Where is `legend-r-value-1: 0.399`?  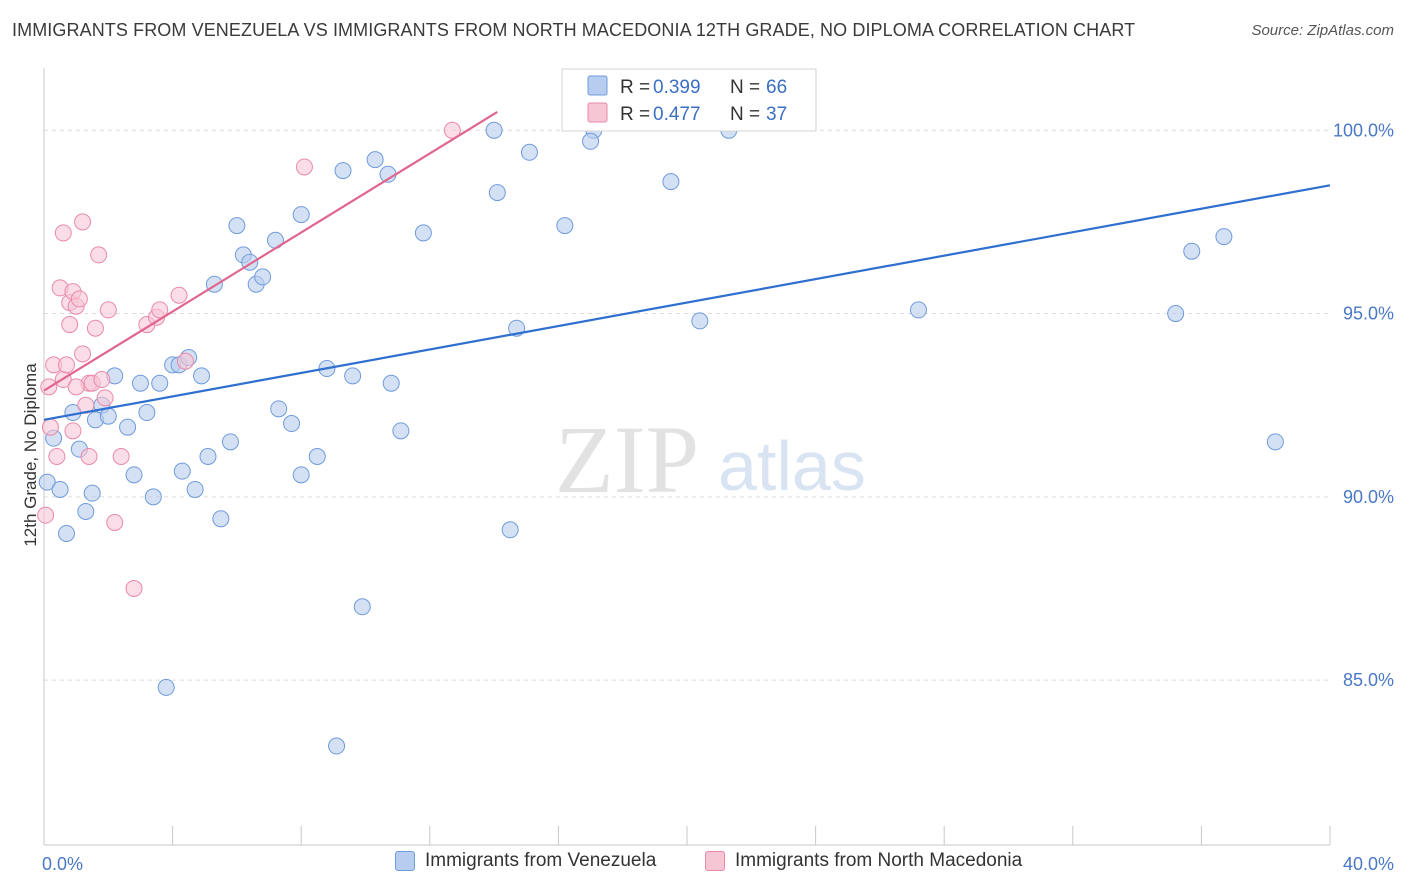 legend-r-value-1: 0.399 is located at coordinates (677, 87).